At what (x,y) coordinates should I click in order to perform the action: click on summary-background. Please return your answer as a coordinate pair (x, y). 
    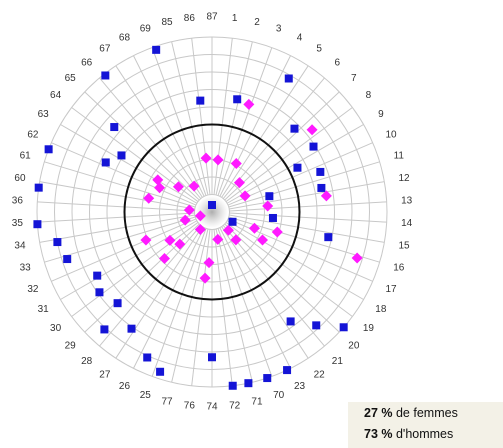
    Looking at the image, I should click on (425, 425).